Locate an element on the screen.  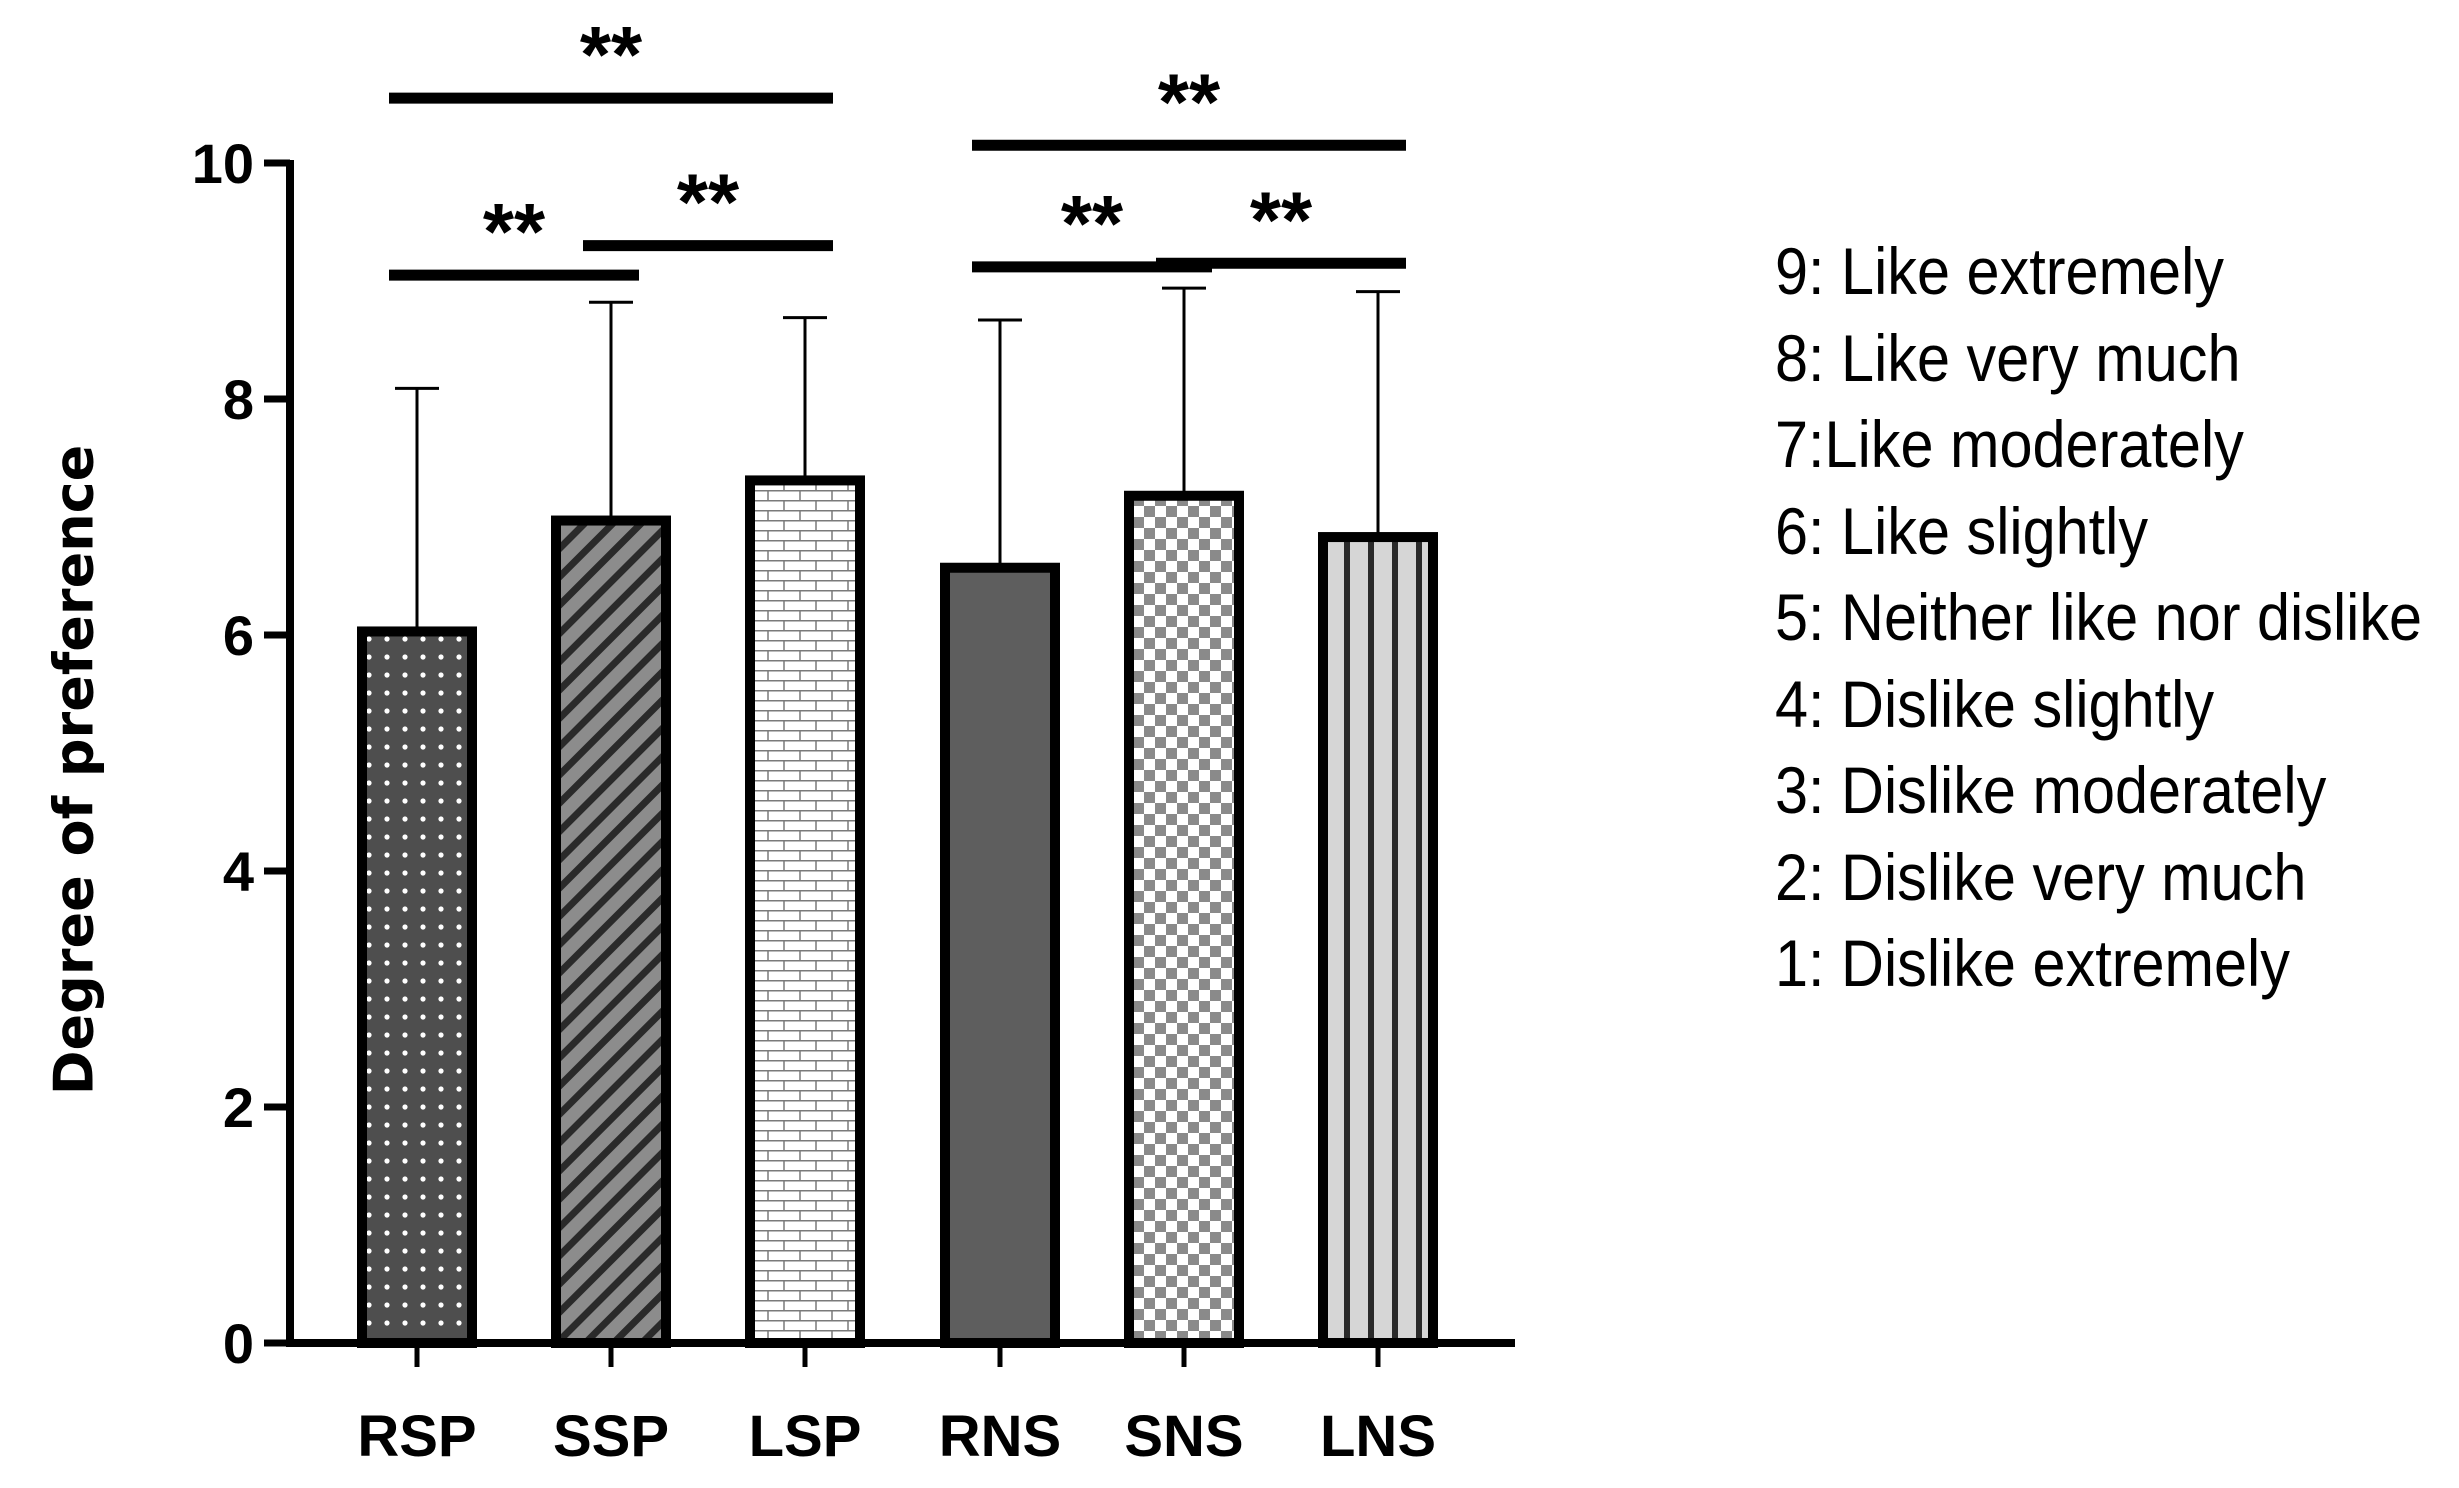
legend-item: 1: Dislike extremely is located at coordinates (2032, 963).